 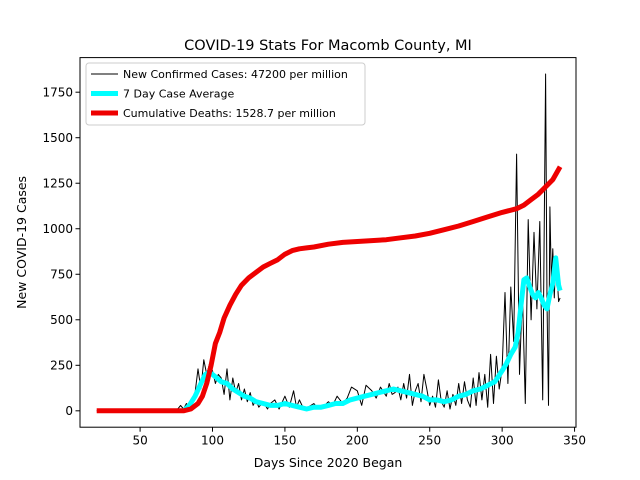 I want to click on x-tick-label: 50, so click(x=139, y=441).